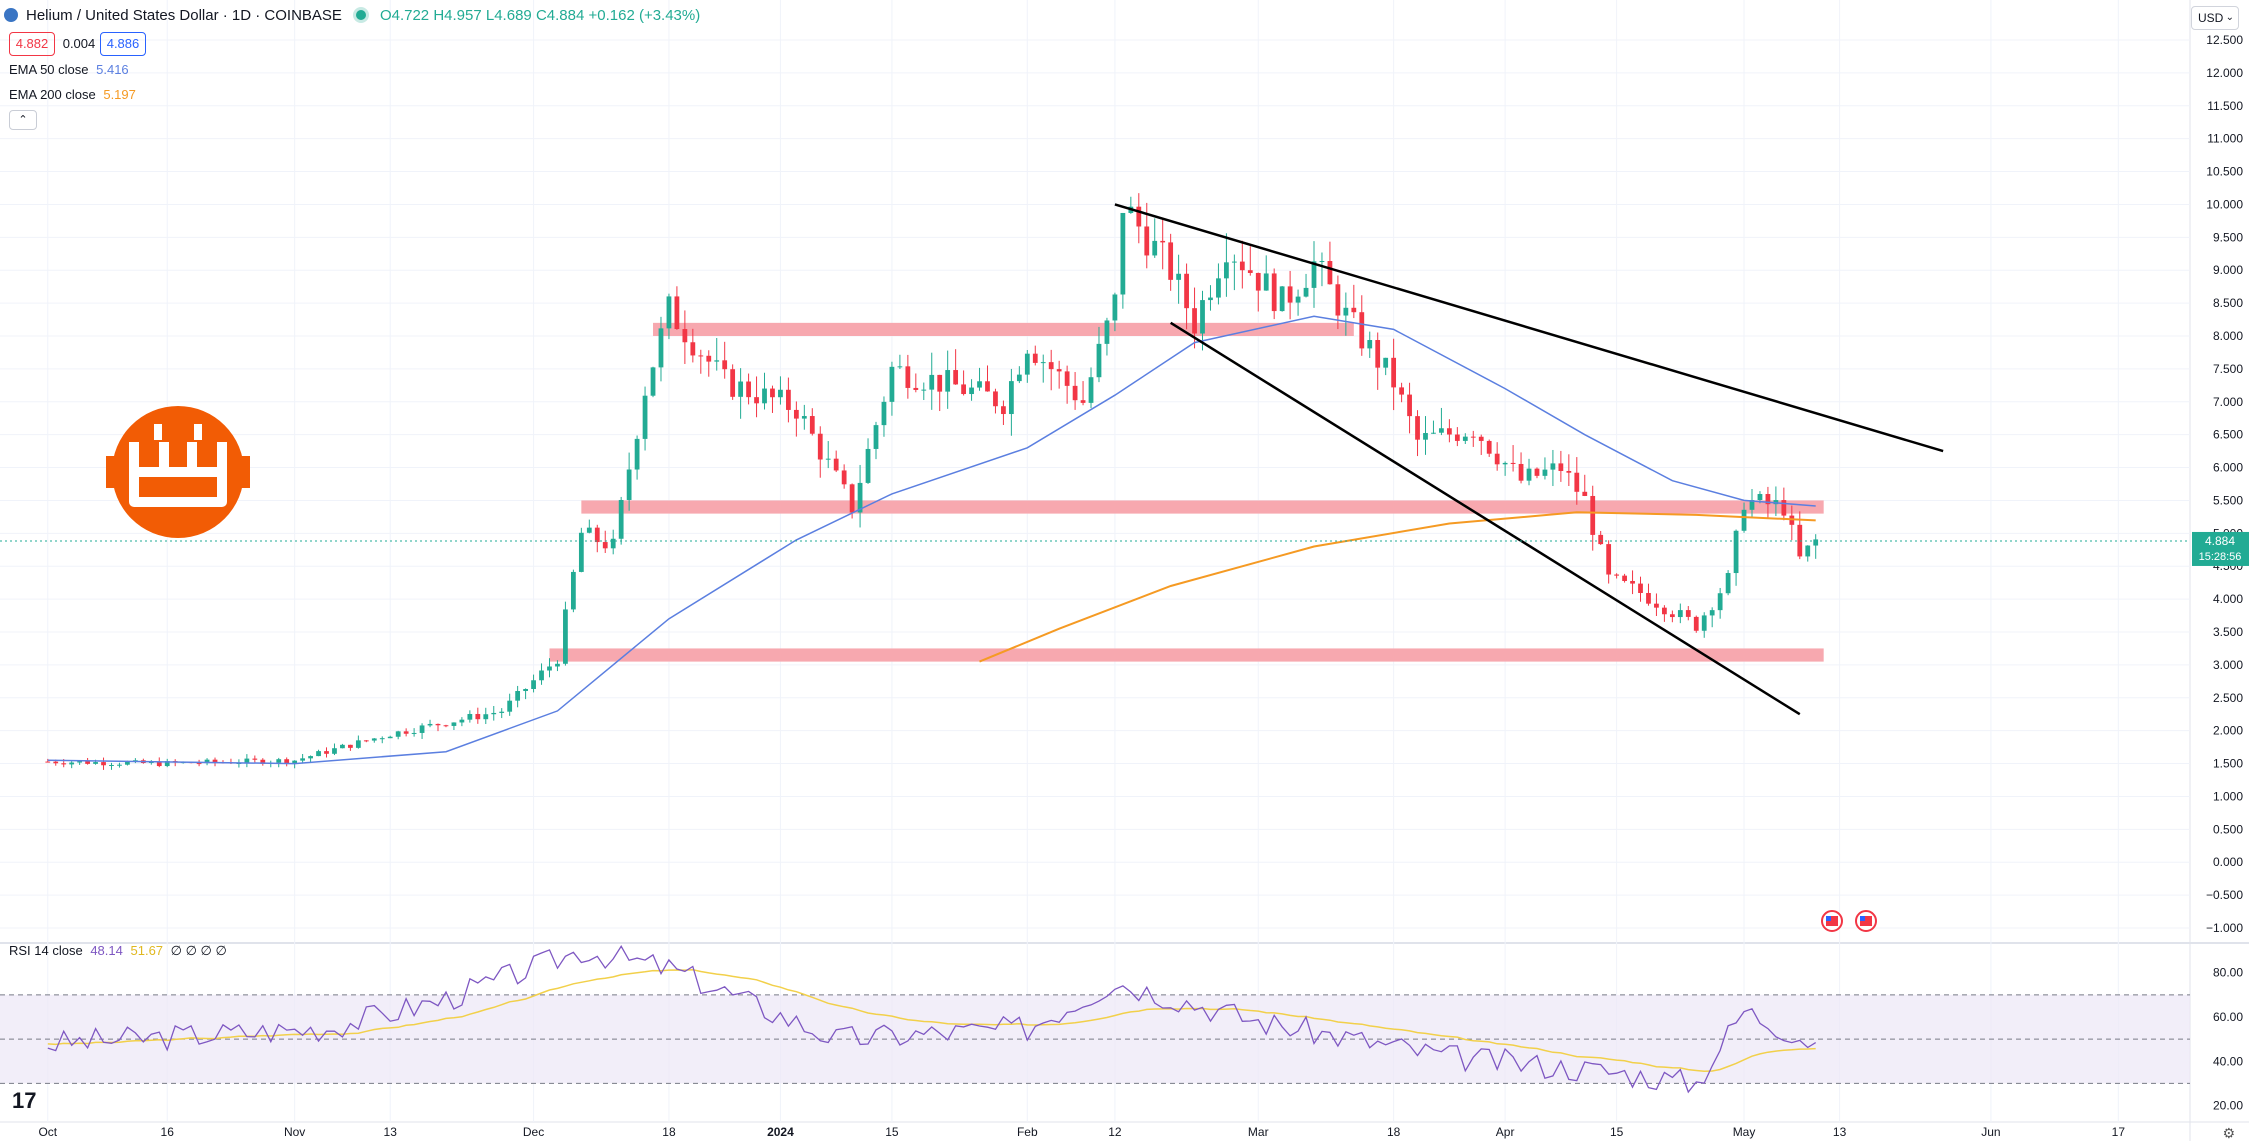 The width and height of the screenshot is (2249, 1146). What do you see at coordinates (2228, 1133) in the screenshot?
I see `settings-gear-icon: ⚙` at bounding box center [2228, 1133].